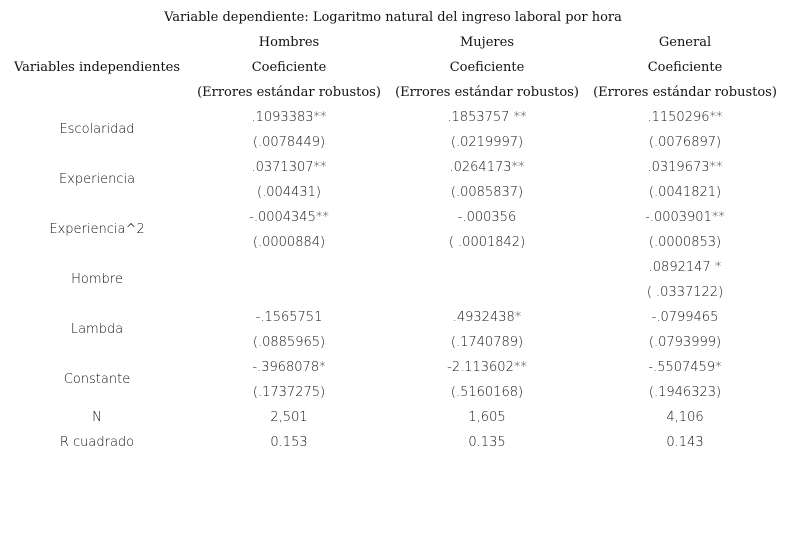  I want to click on se-hombres, so click(289, 292).